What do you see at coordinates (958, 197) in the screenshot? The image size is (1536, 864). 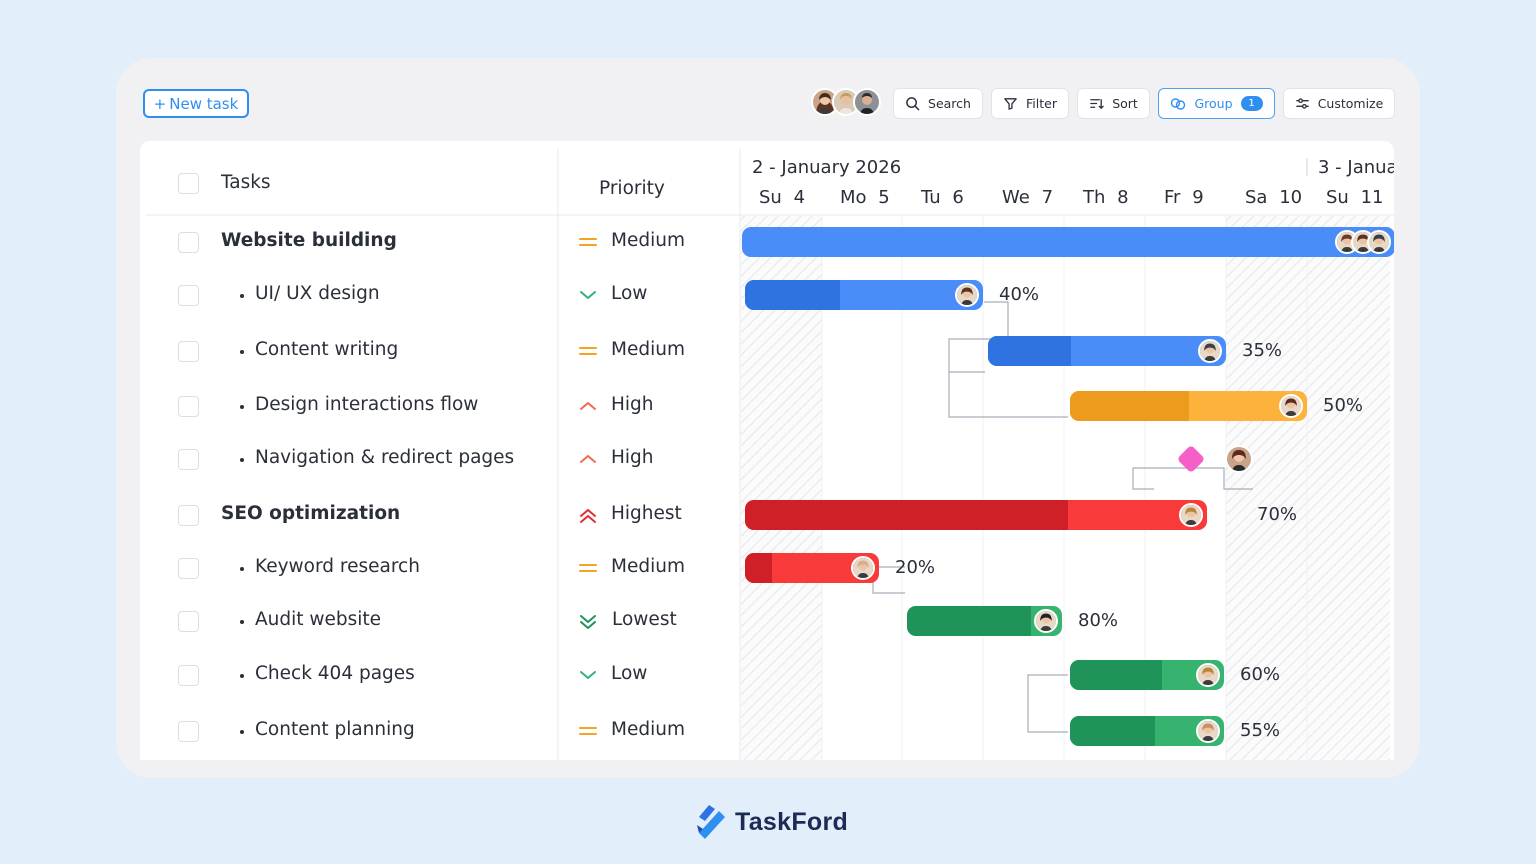 I see `day-number: 6` at bounding box center [958, 197].